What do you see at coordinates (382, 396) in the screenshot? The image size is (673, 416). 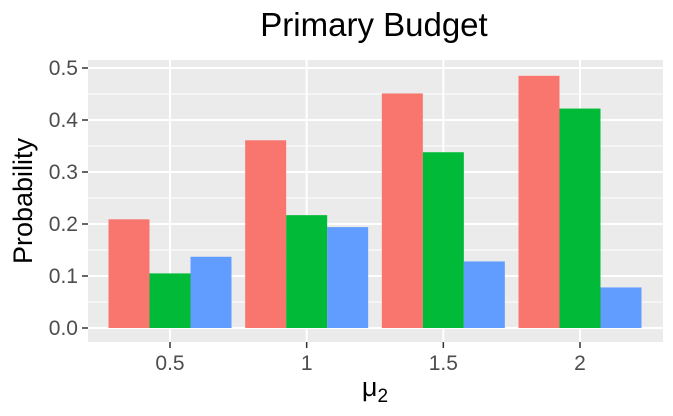 I see `x-axis-title-subscript: 2` at bounding box center [382, 396].